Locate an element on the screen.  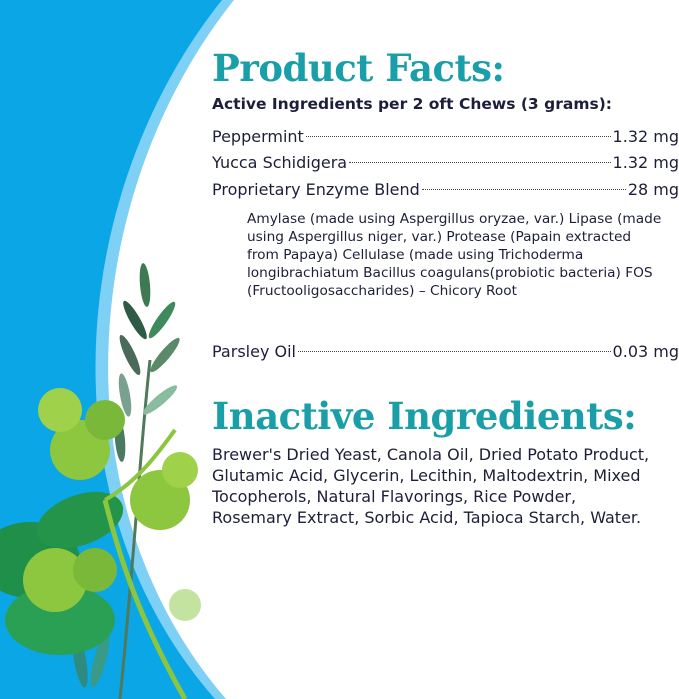
ingredient-row: Parsley Oil 0.03 mg is located at coordinates (445, 351).